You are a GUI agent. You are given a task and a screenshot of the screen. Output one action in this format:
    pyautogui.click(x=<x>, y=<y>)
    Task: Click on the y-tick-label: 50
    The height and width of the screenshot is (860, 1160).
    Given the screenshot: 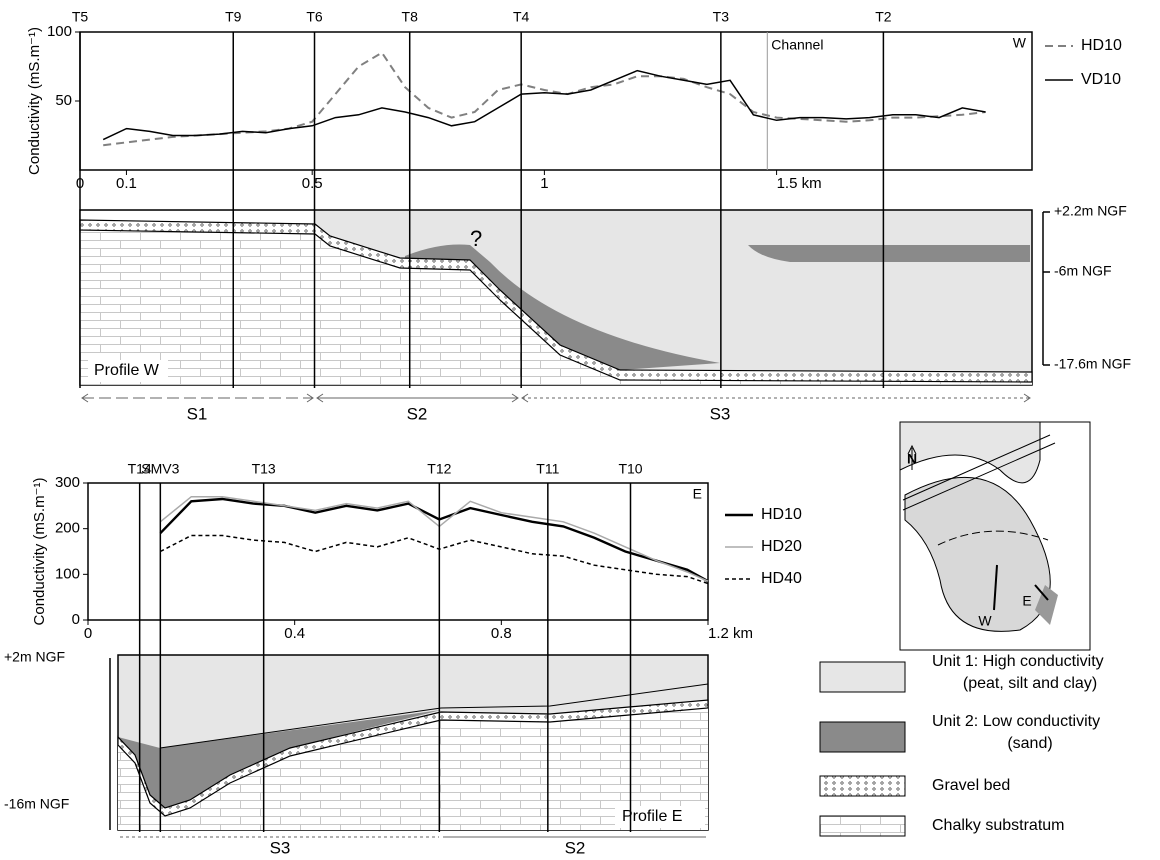 What is the action you would take?
    pyautogui.click(x=63, y=100)
    